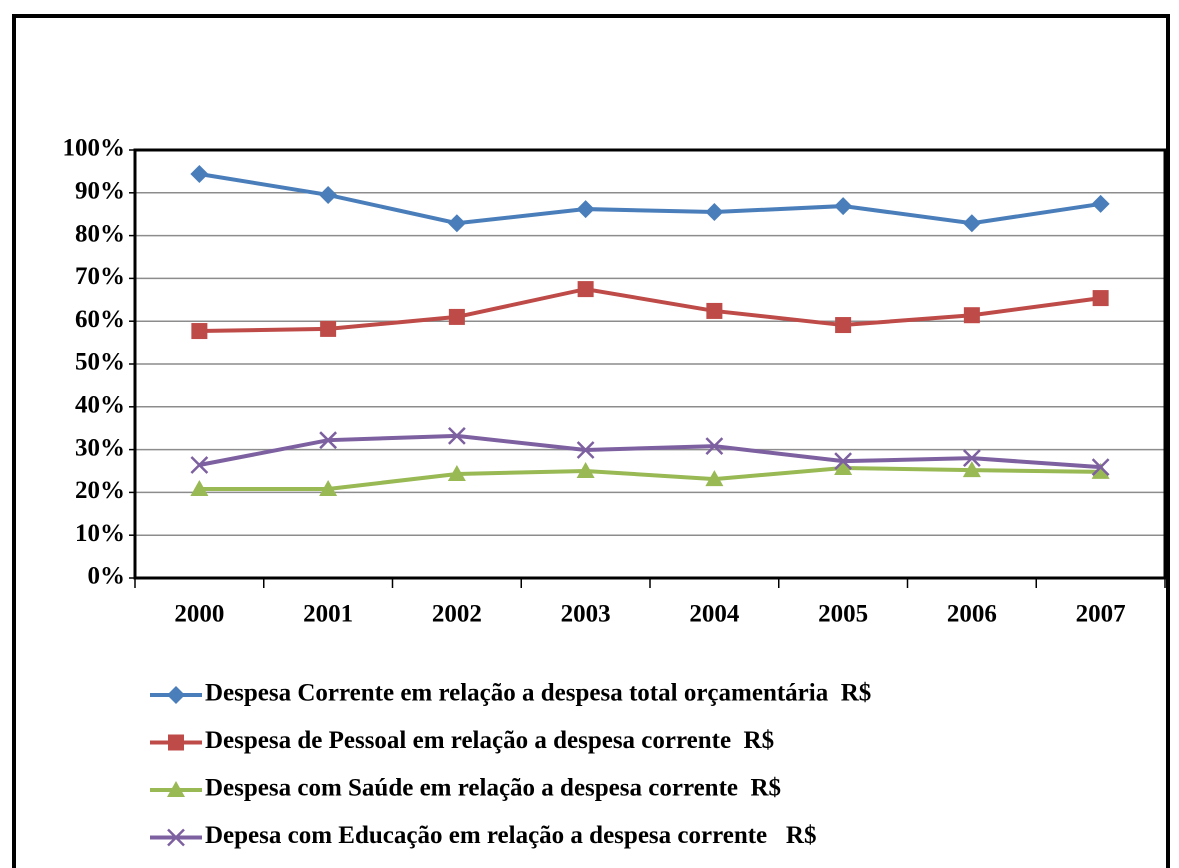  Describe the element at coordinates (107, 576) in the screenshot. I see `y-tick-label: 0%` at that location.